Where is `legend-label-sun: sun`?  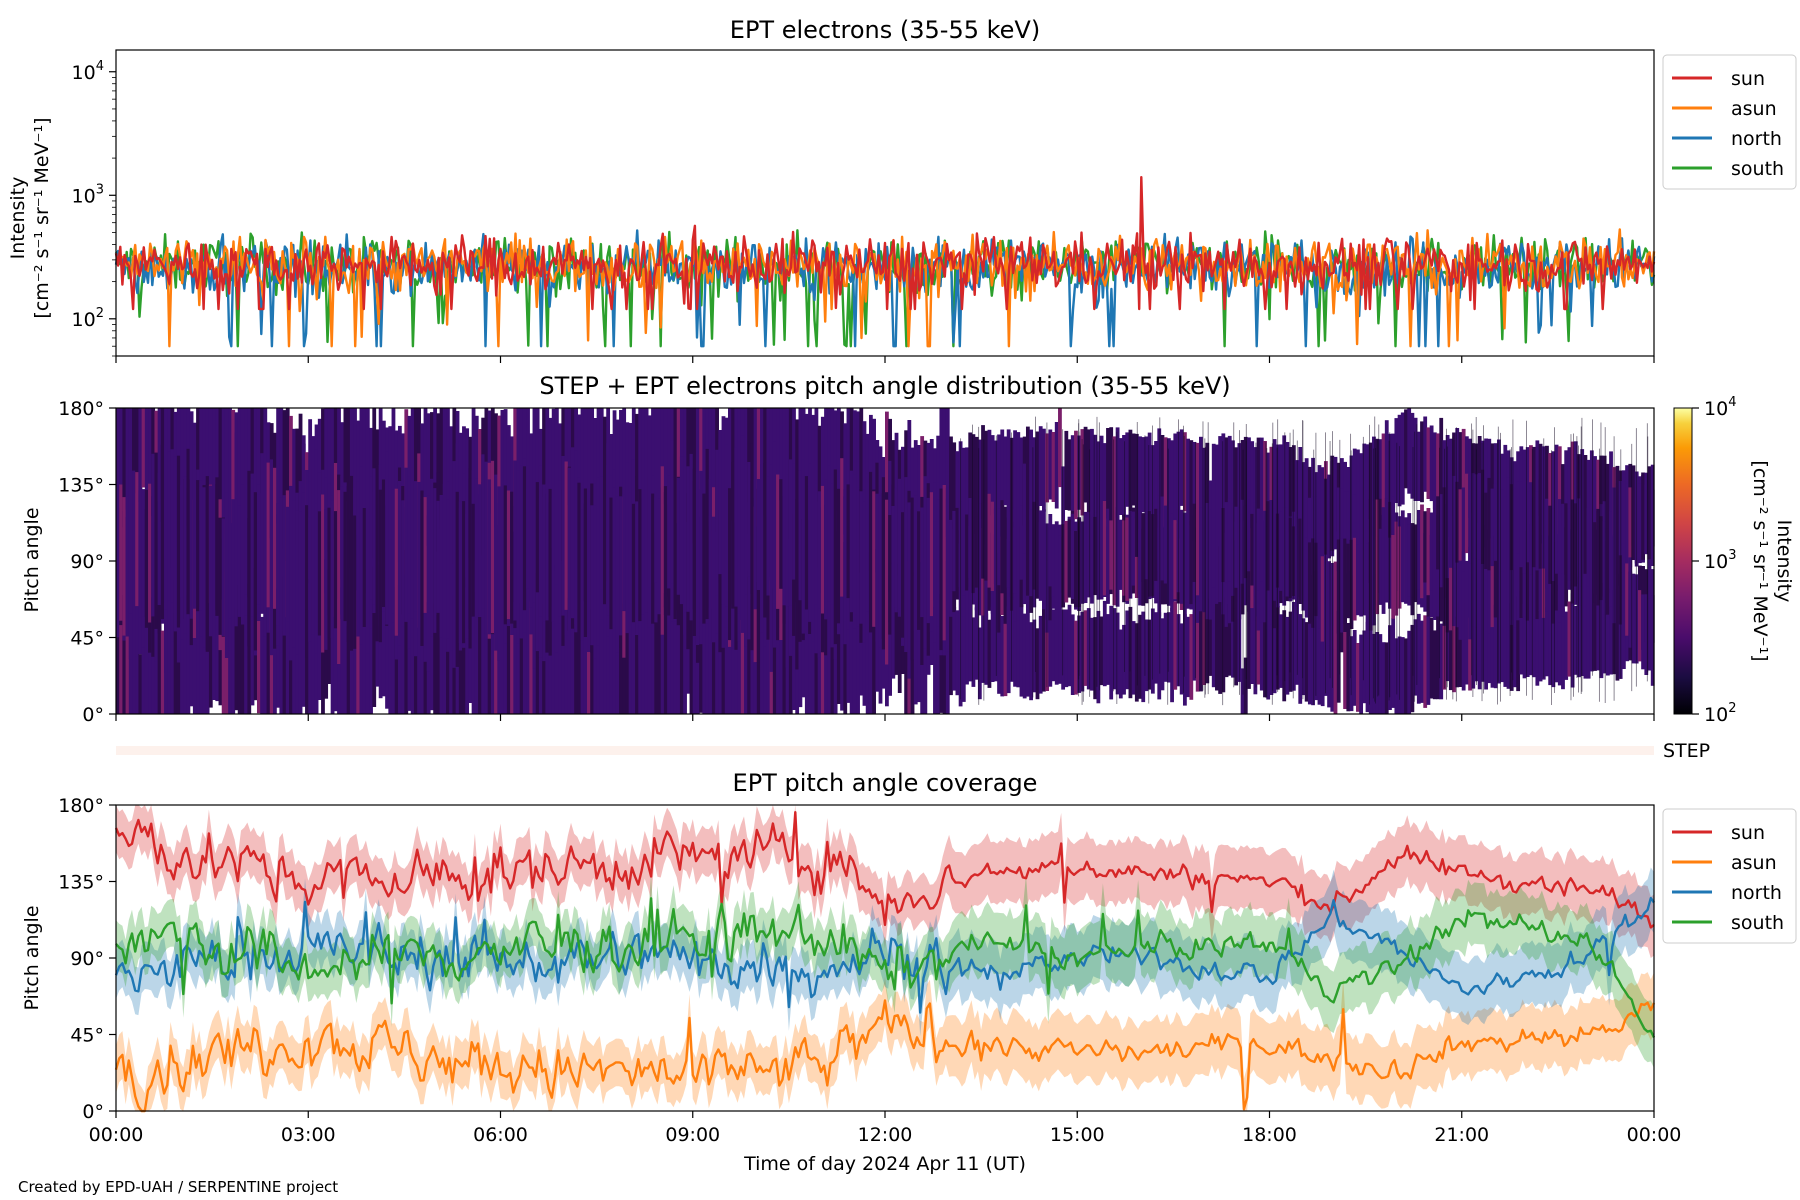 legend-label-sun: sun is located at coordinates (1748, 79).